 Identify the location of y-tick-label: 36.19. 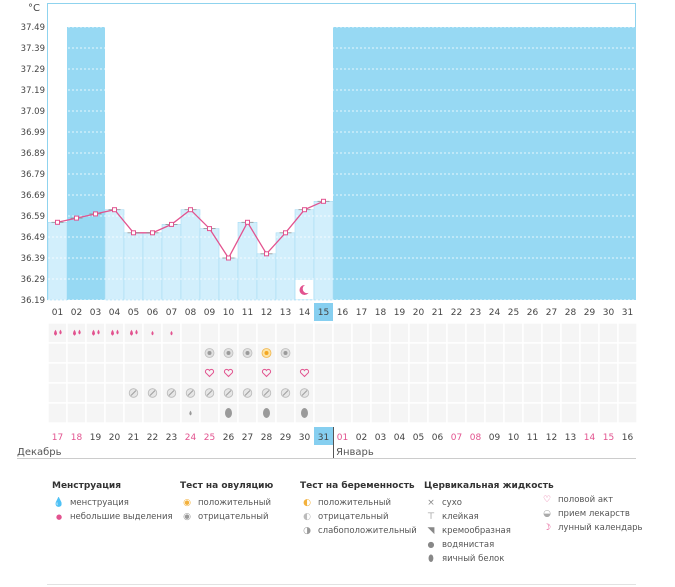
(33, 301).